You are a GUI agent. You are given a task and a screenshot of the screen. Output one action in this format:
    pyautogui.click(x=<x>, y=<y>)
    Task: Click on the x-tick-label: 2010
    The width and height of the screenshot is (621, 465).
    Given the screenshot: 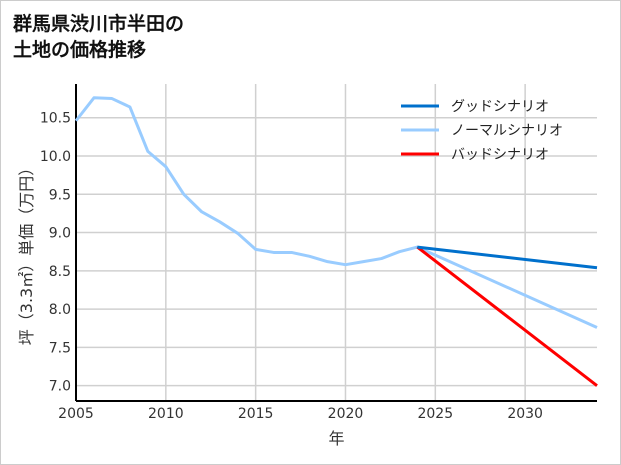 What is the action you would take?
    pyautogui.click(x=166, y=414)
    